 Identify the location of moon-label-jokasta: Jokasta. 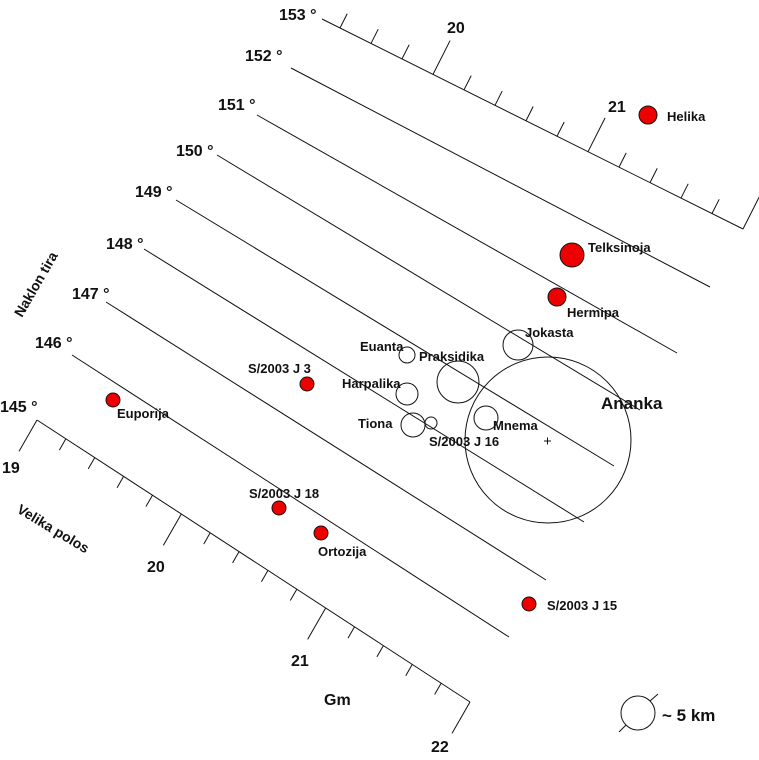
(549, 332).